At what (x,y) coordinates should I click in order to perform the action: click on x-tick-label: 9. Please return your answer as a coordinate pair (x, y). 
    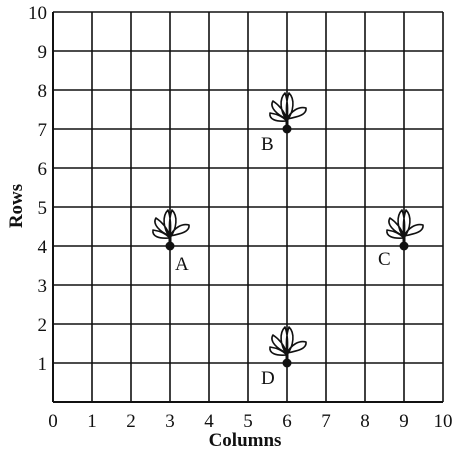
    Looking at the image, I should click on (404, 421).